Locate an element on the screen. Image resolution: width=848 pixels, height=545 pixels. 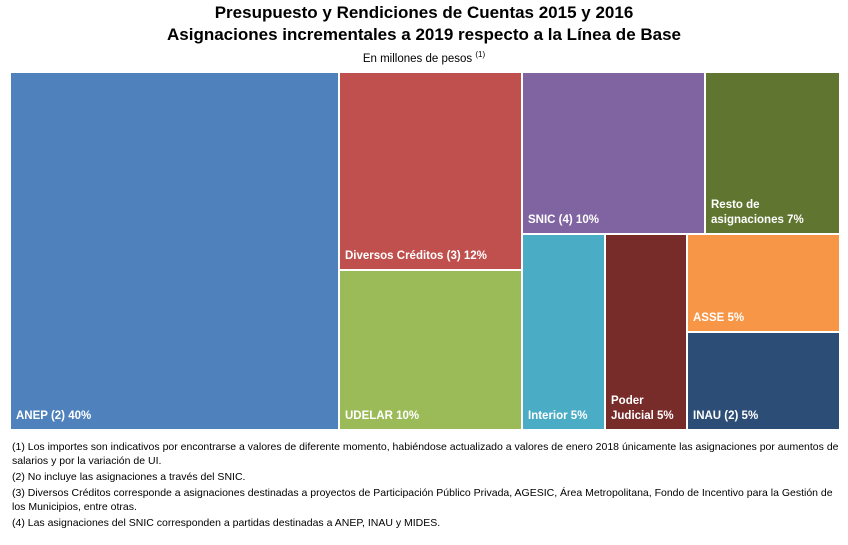
treemap-cell-inau-2: INAU (2) 5% is located at coordinates (763, 381).